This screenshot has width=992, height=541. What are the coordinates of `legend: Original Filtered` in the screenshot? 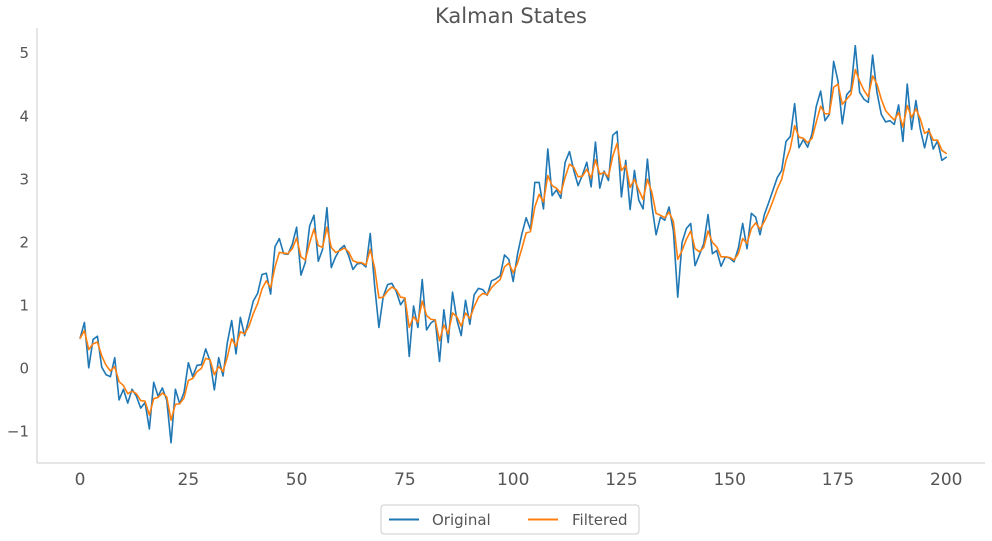 It's located at (510, 519).